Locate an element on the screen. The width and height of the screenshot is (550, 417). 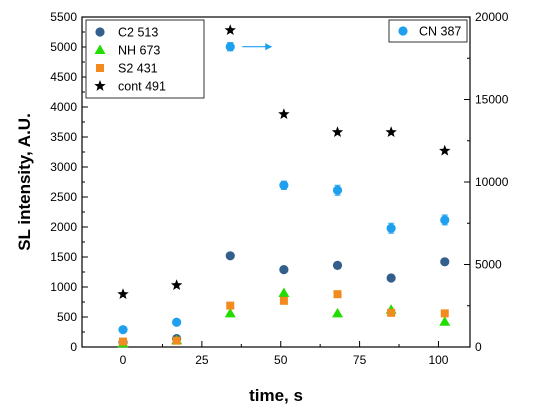
y-axis-title: SL intensity, A.U. is located at coordinates (24, 182).